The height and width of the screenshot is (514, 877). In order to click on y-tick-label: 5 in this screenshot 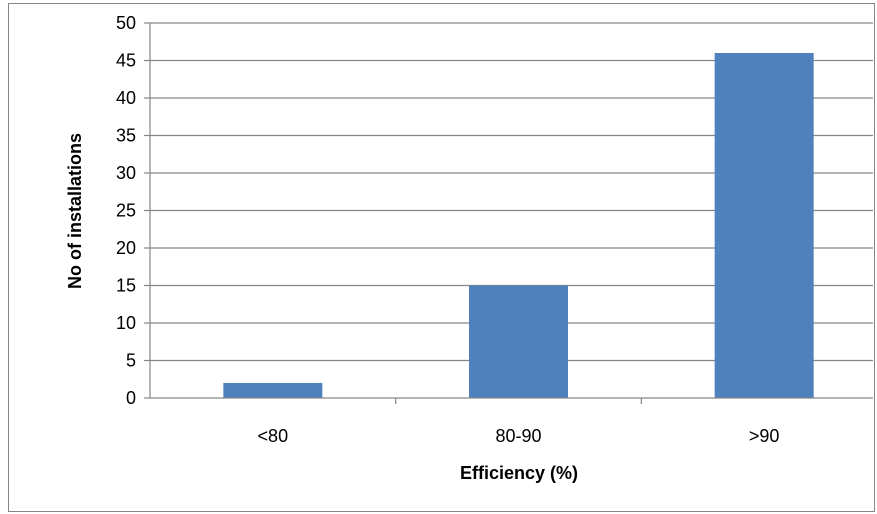, I will do `click(131, 361)`.